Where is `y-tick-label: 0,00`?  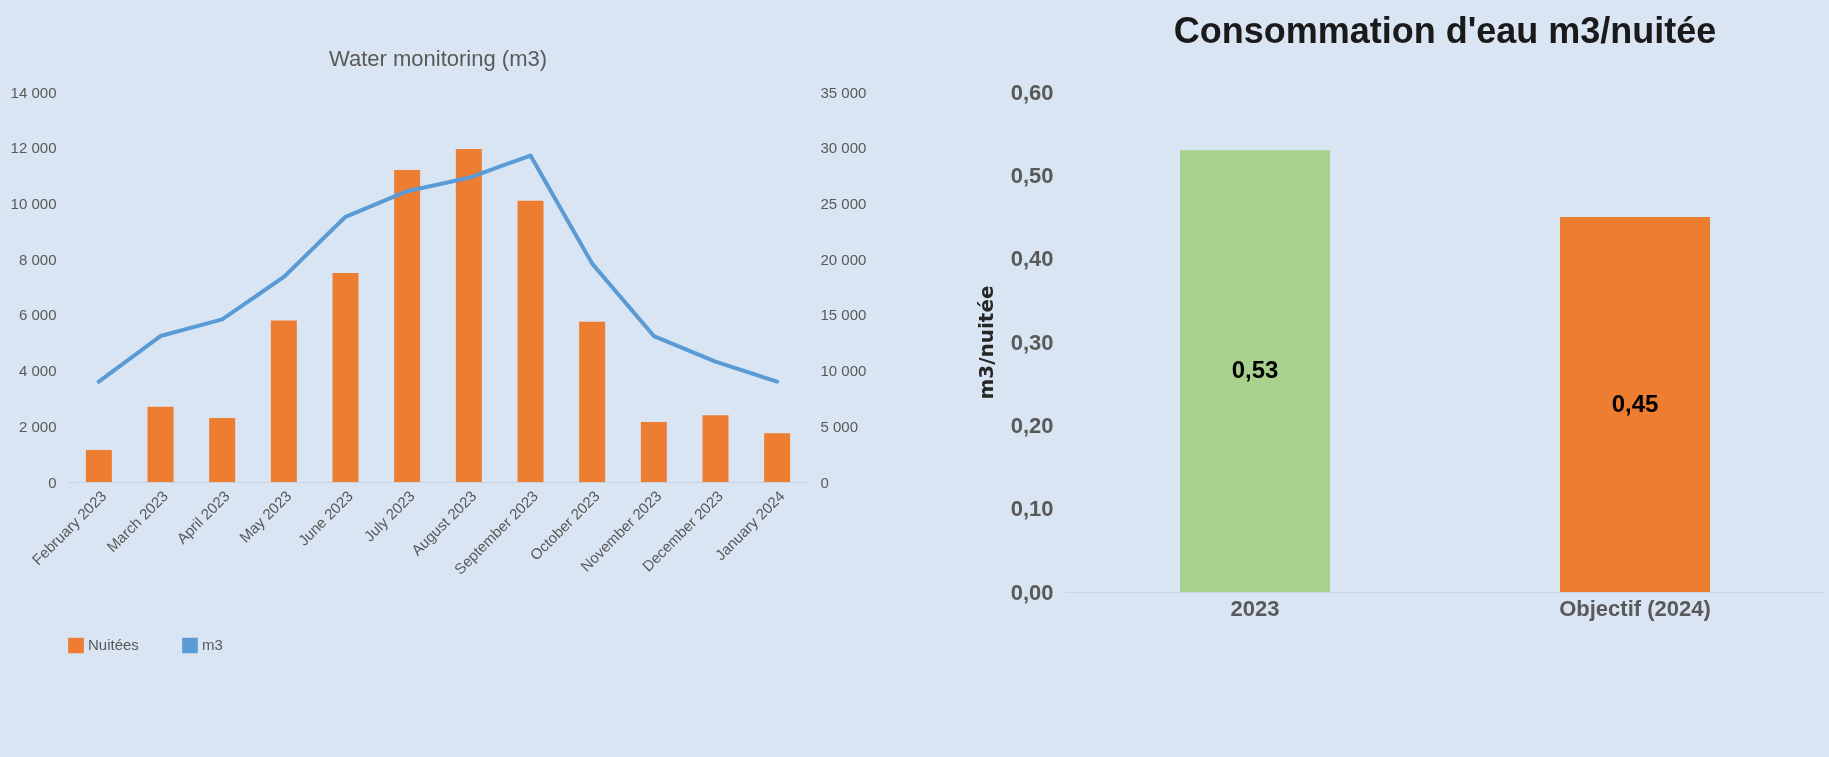 y-tick-label: 0,00 is located at coordinates (1032, 592).